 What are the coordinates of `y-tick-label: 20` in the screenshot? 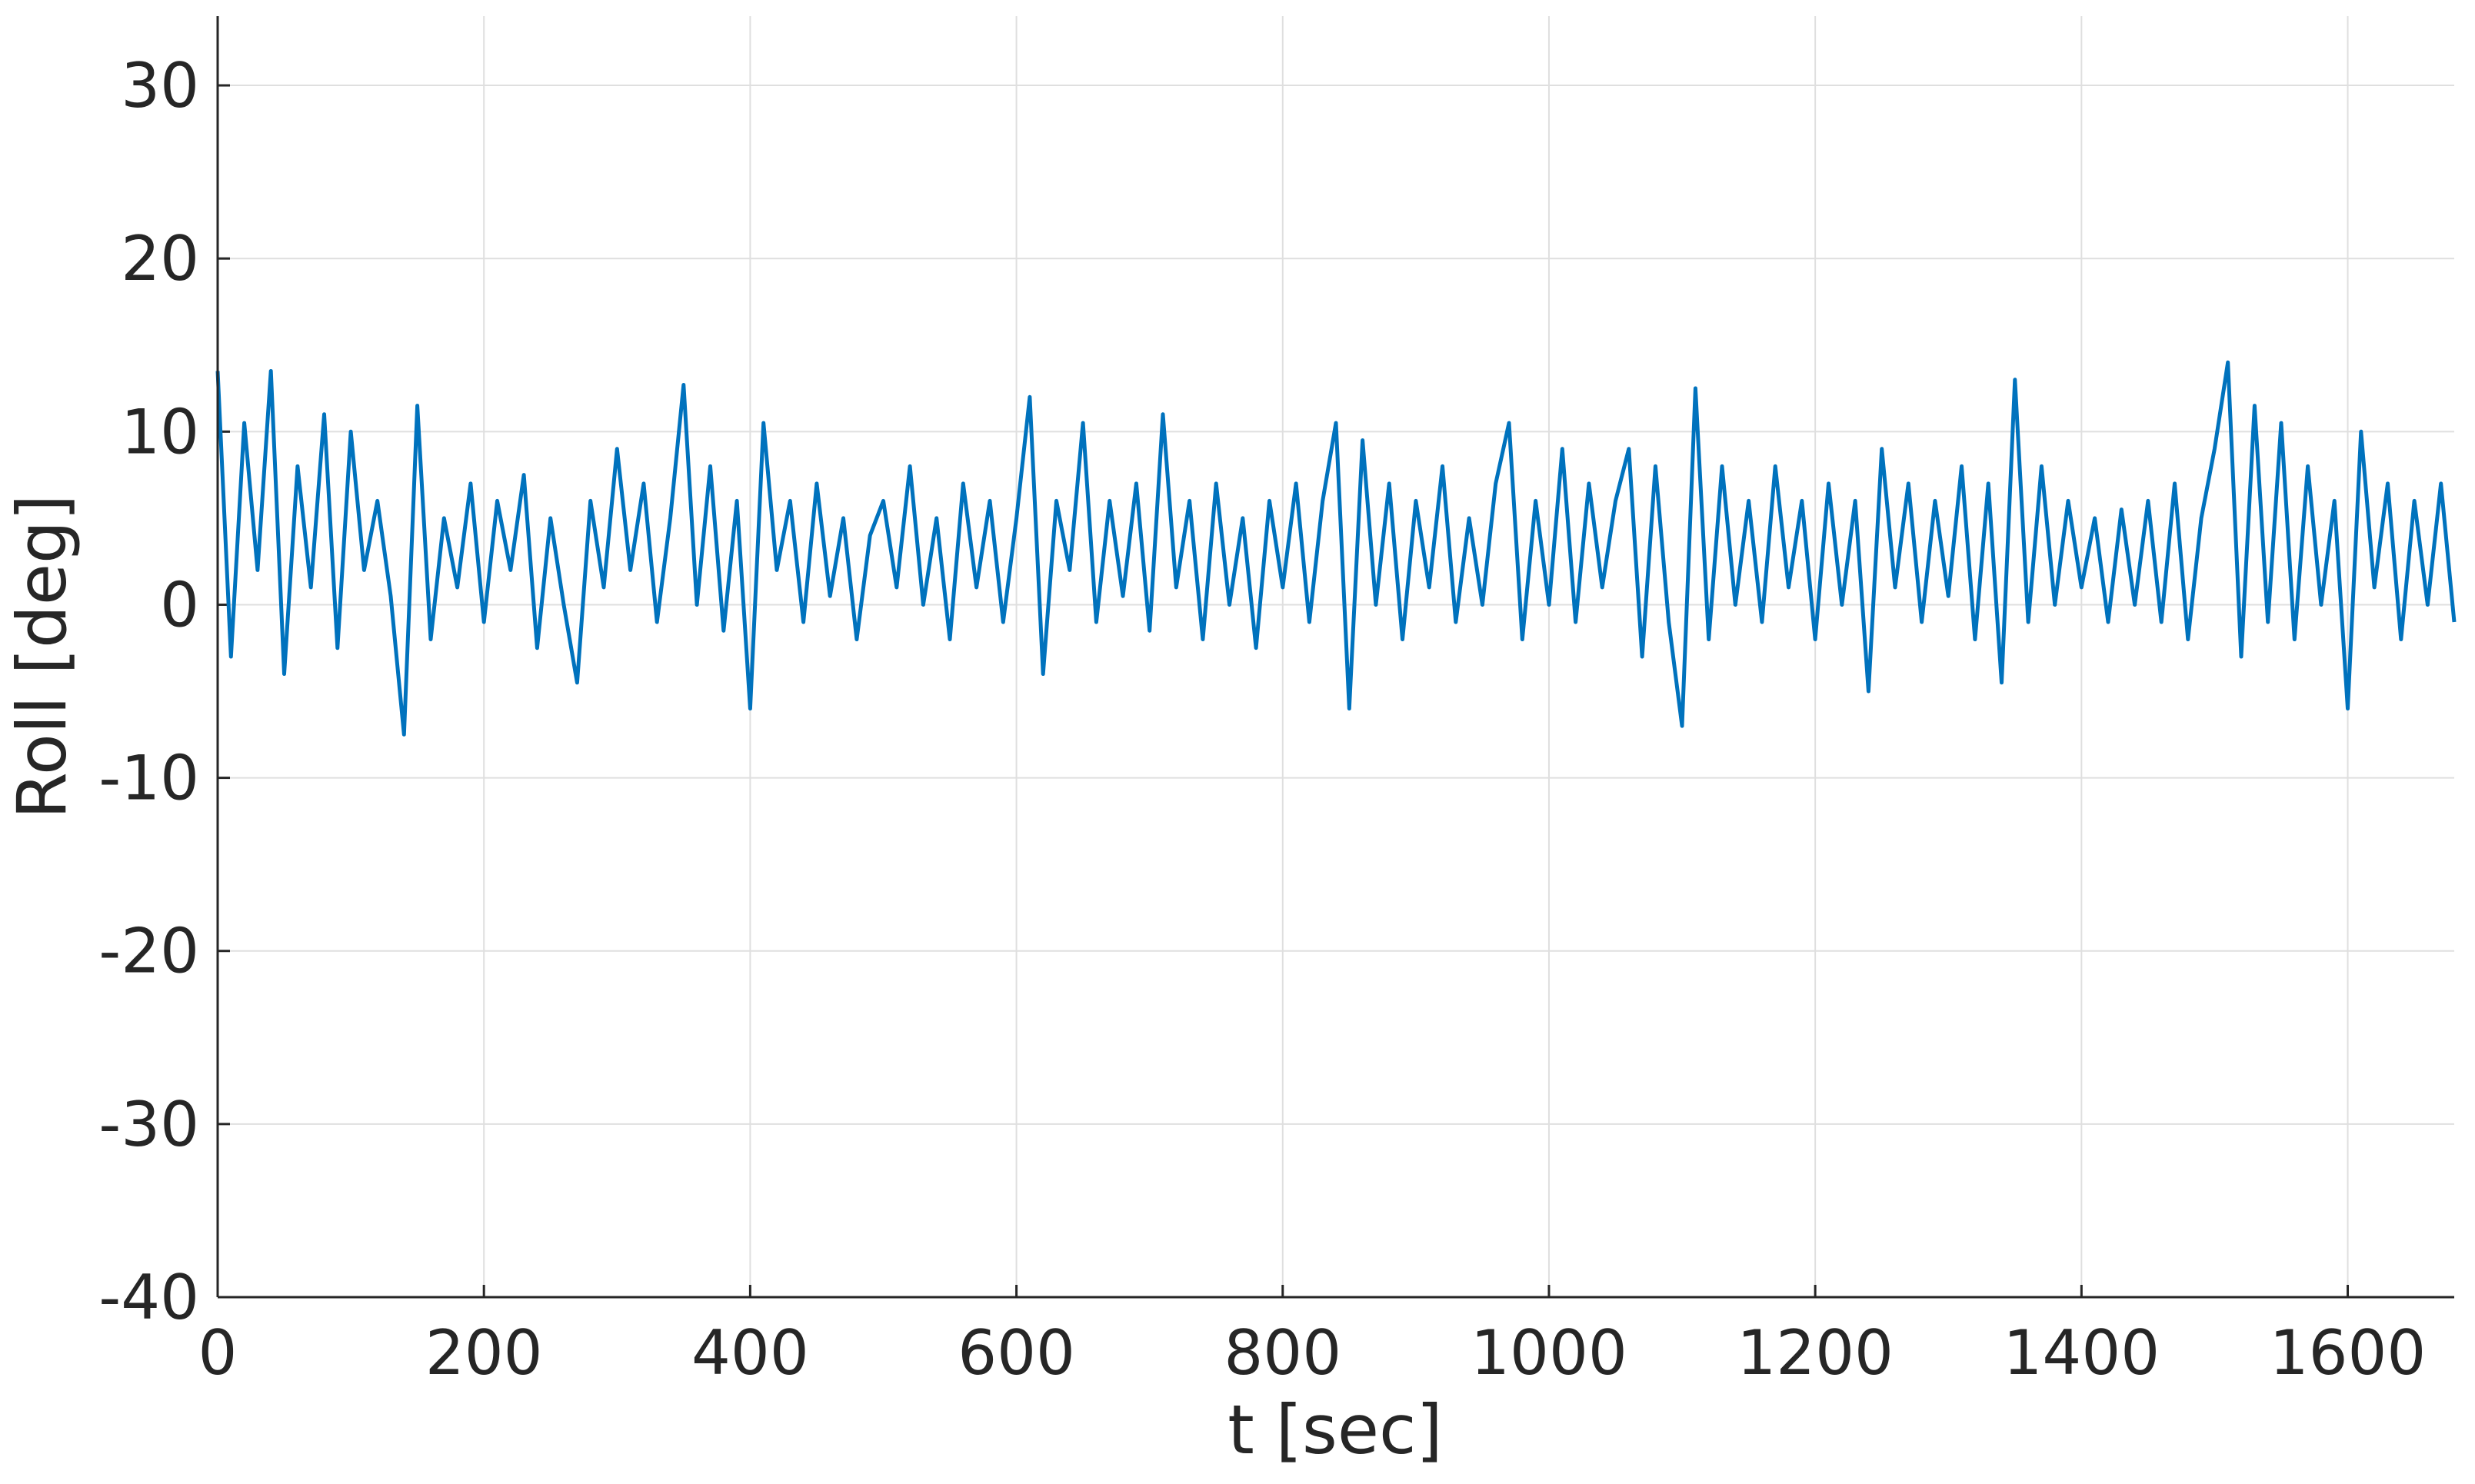 It's located at (160, 258).